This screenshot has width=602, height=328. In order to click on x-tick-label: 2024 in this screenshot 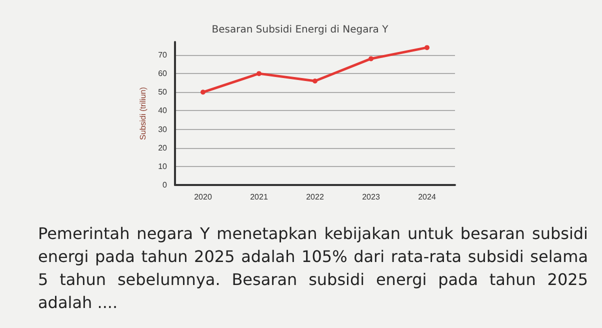, I will do `click(427, 197)`.